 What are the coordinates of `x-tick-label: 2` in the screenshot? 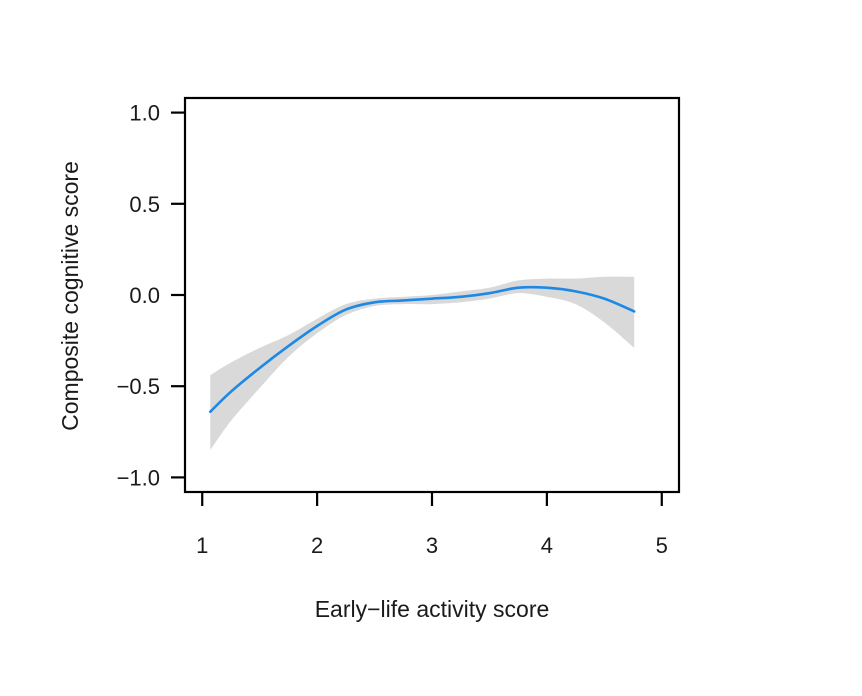 It's located at (317, 545).